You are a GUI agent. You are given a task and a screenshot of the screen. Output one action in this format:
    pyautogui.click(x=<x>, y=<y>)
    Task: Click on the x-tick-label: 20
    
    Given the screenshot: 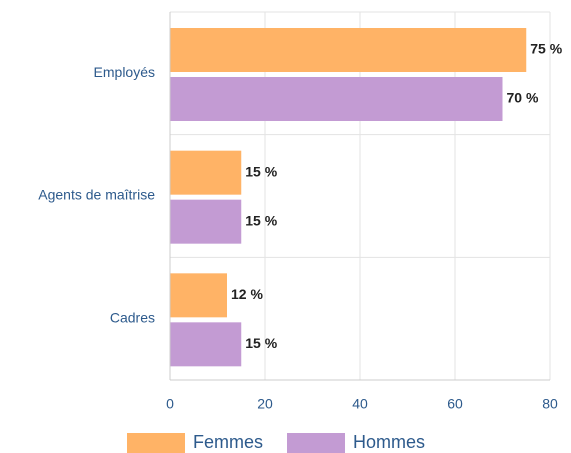 What is the action you would take?
    pyautogui.click(x=265, y=404)
    